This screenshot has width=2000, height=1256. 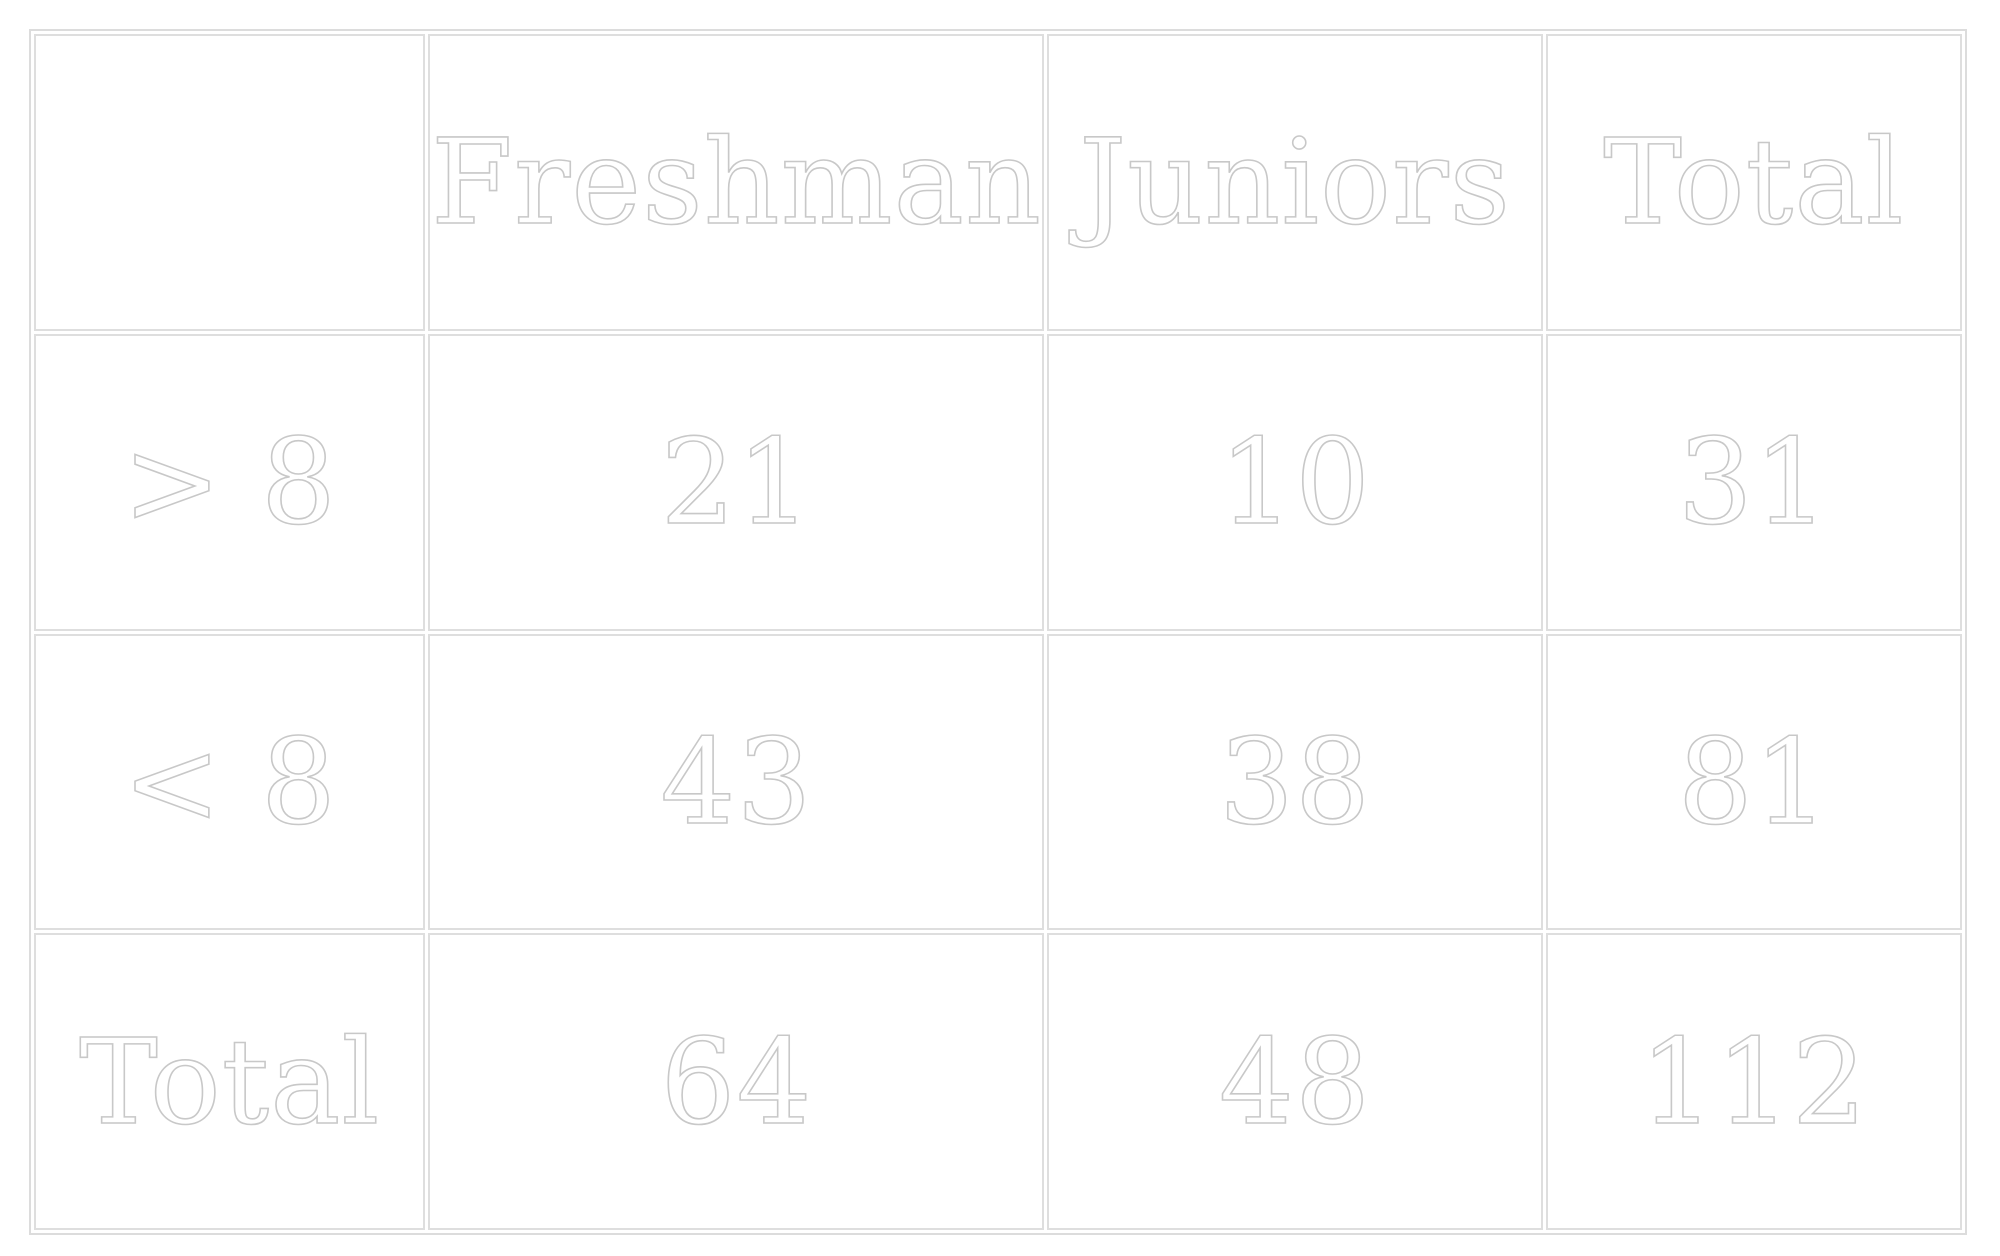 I want to click on cell-value: 21, so click(x=736, y=482).